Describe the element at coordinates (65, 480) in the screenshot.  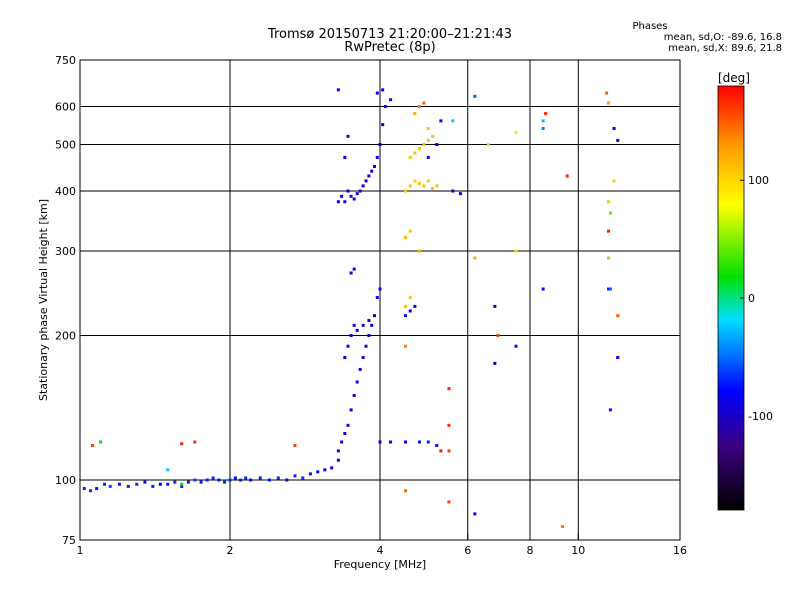
I see `y-tick-label: 100` at that location.